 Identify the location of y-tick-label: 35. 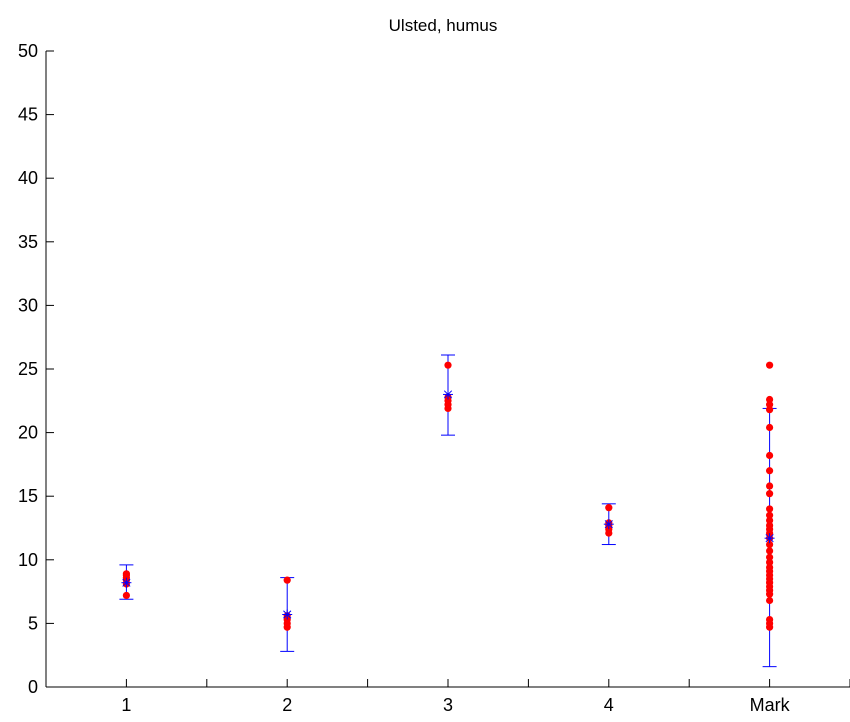
(28, 242).